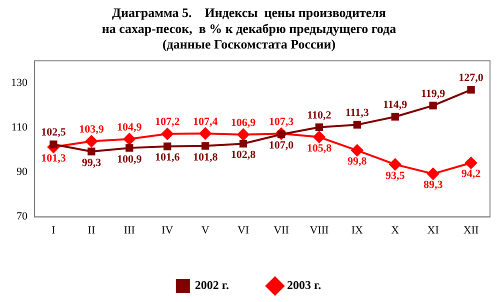  What do you see at coordinates (319, 148) in the screenshot?
I see `data-label: 105,8` at bounding box center [319, 148].